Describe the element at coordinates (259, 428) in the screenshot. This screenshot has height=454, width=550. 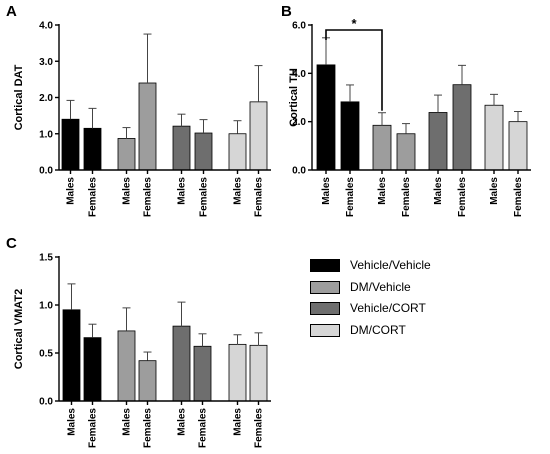
I see `x-tick-label-c-7: Females` at that location.